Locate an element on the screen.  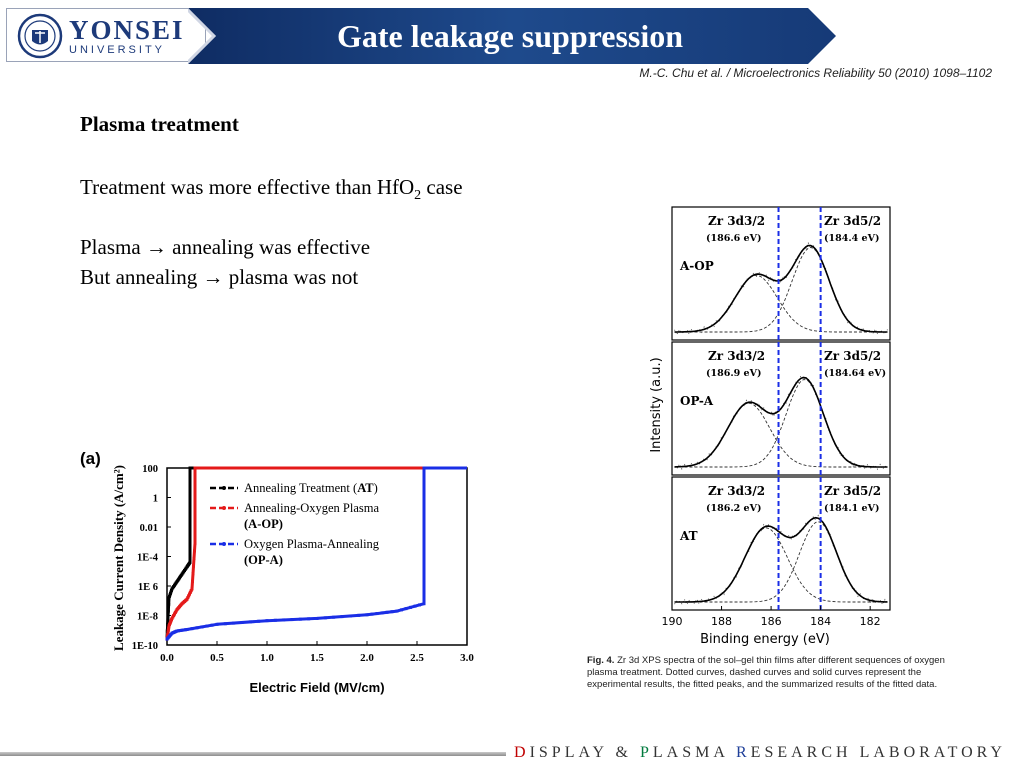
xps-x-axis-label: Binding energy (eV) is located at coordinates (765, 639).